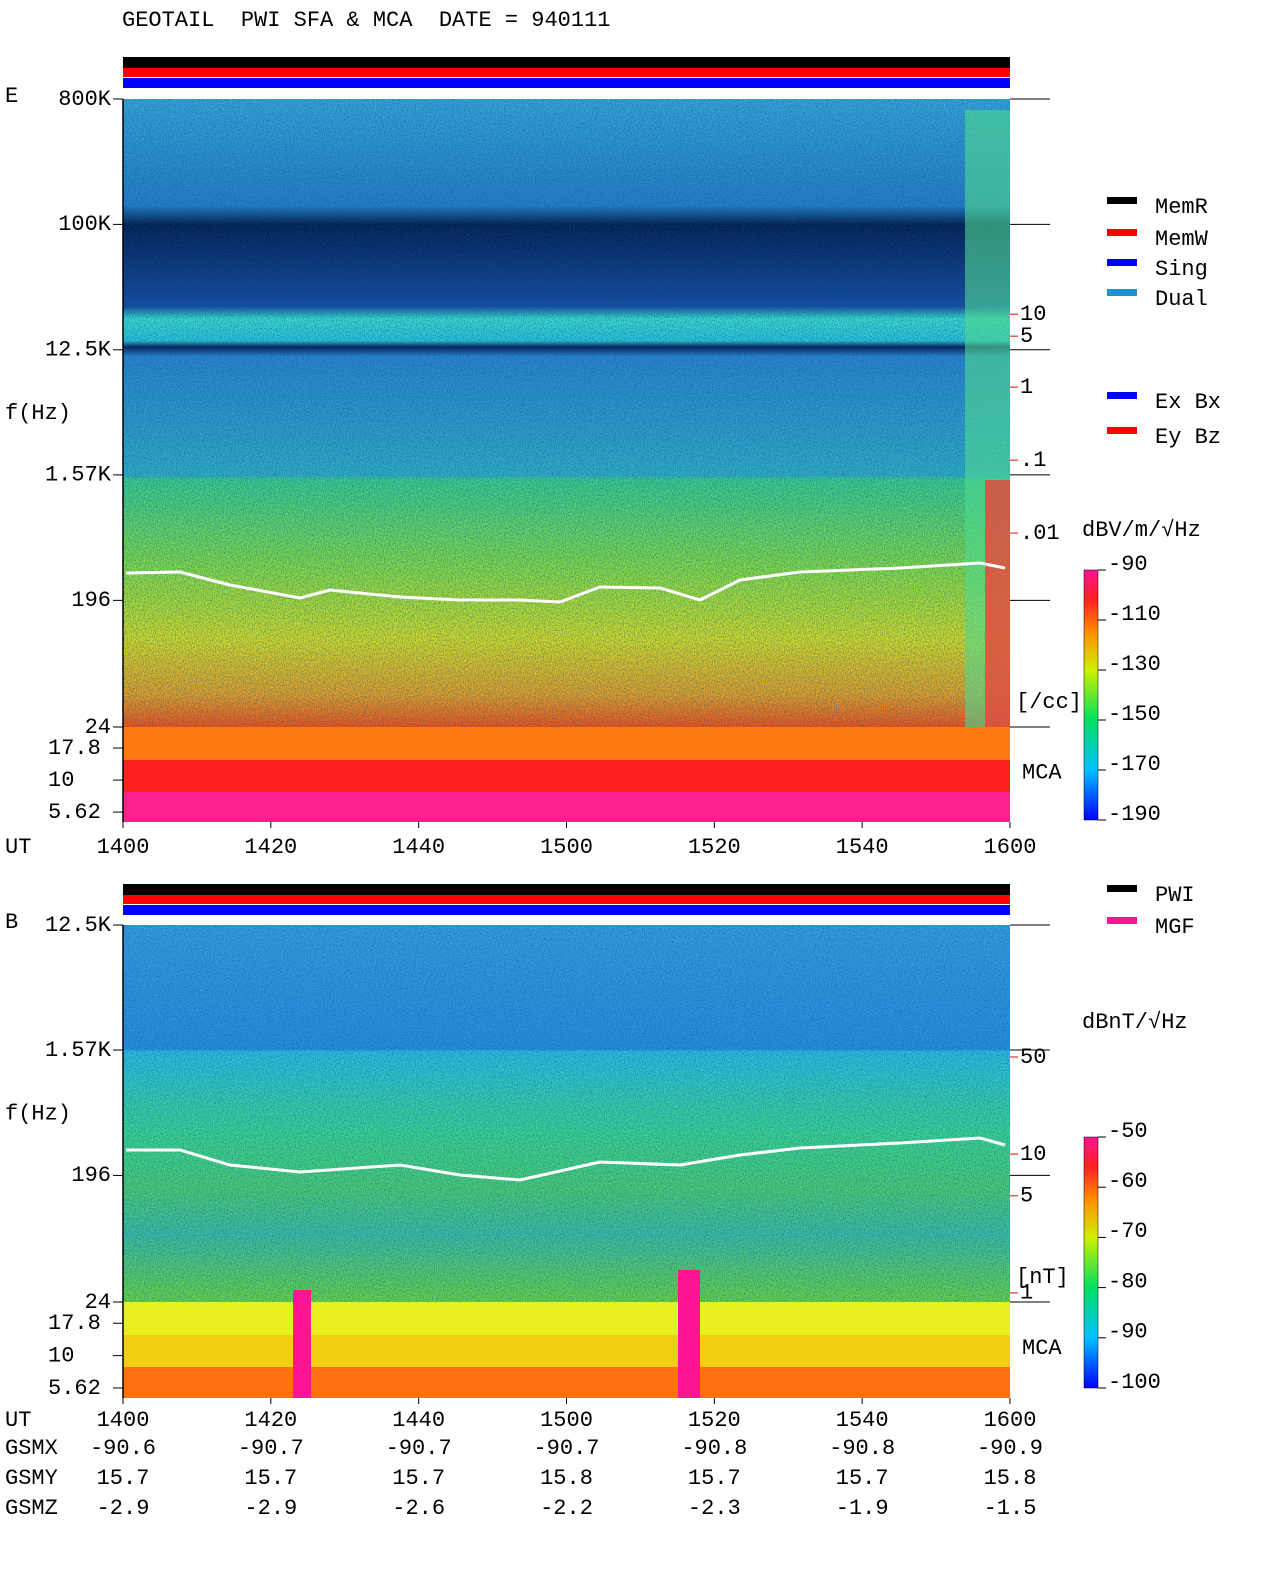  Describe the element at coordinates (862, 1508) in the screenshot. I see `orbit-value: -1.9` at that location.